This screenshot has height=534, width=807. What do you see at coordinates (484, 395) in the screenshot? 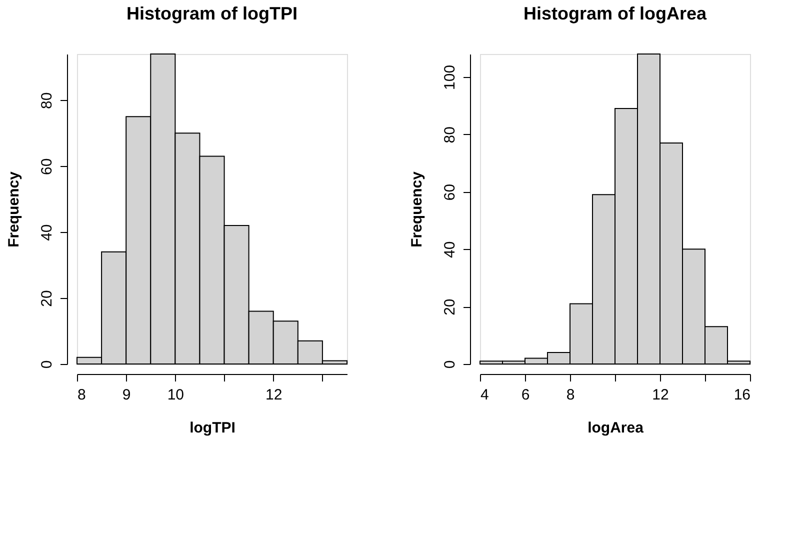
I see `x-tick-label: 4` at bounding box center [484, 395].